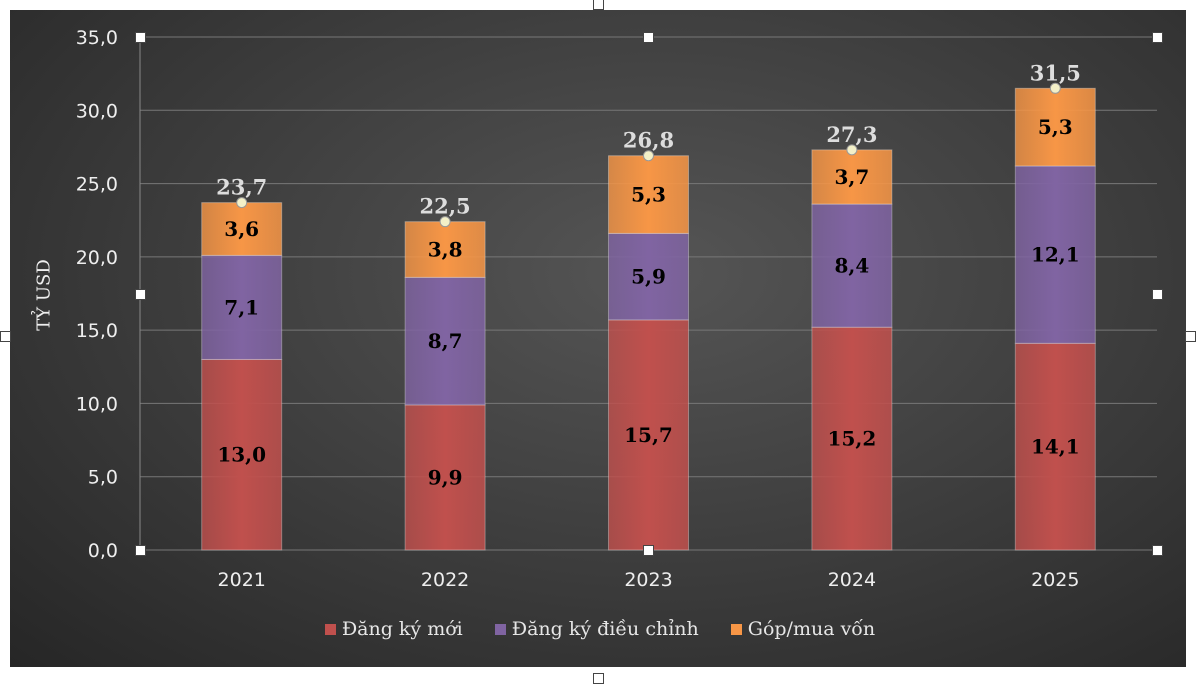  What do you see at coordinates (852, 580) in the screenshot?
I see `x-tick-label: 2024` at bounding box center [852, 580].